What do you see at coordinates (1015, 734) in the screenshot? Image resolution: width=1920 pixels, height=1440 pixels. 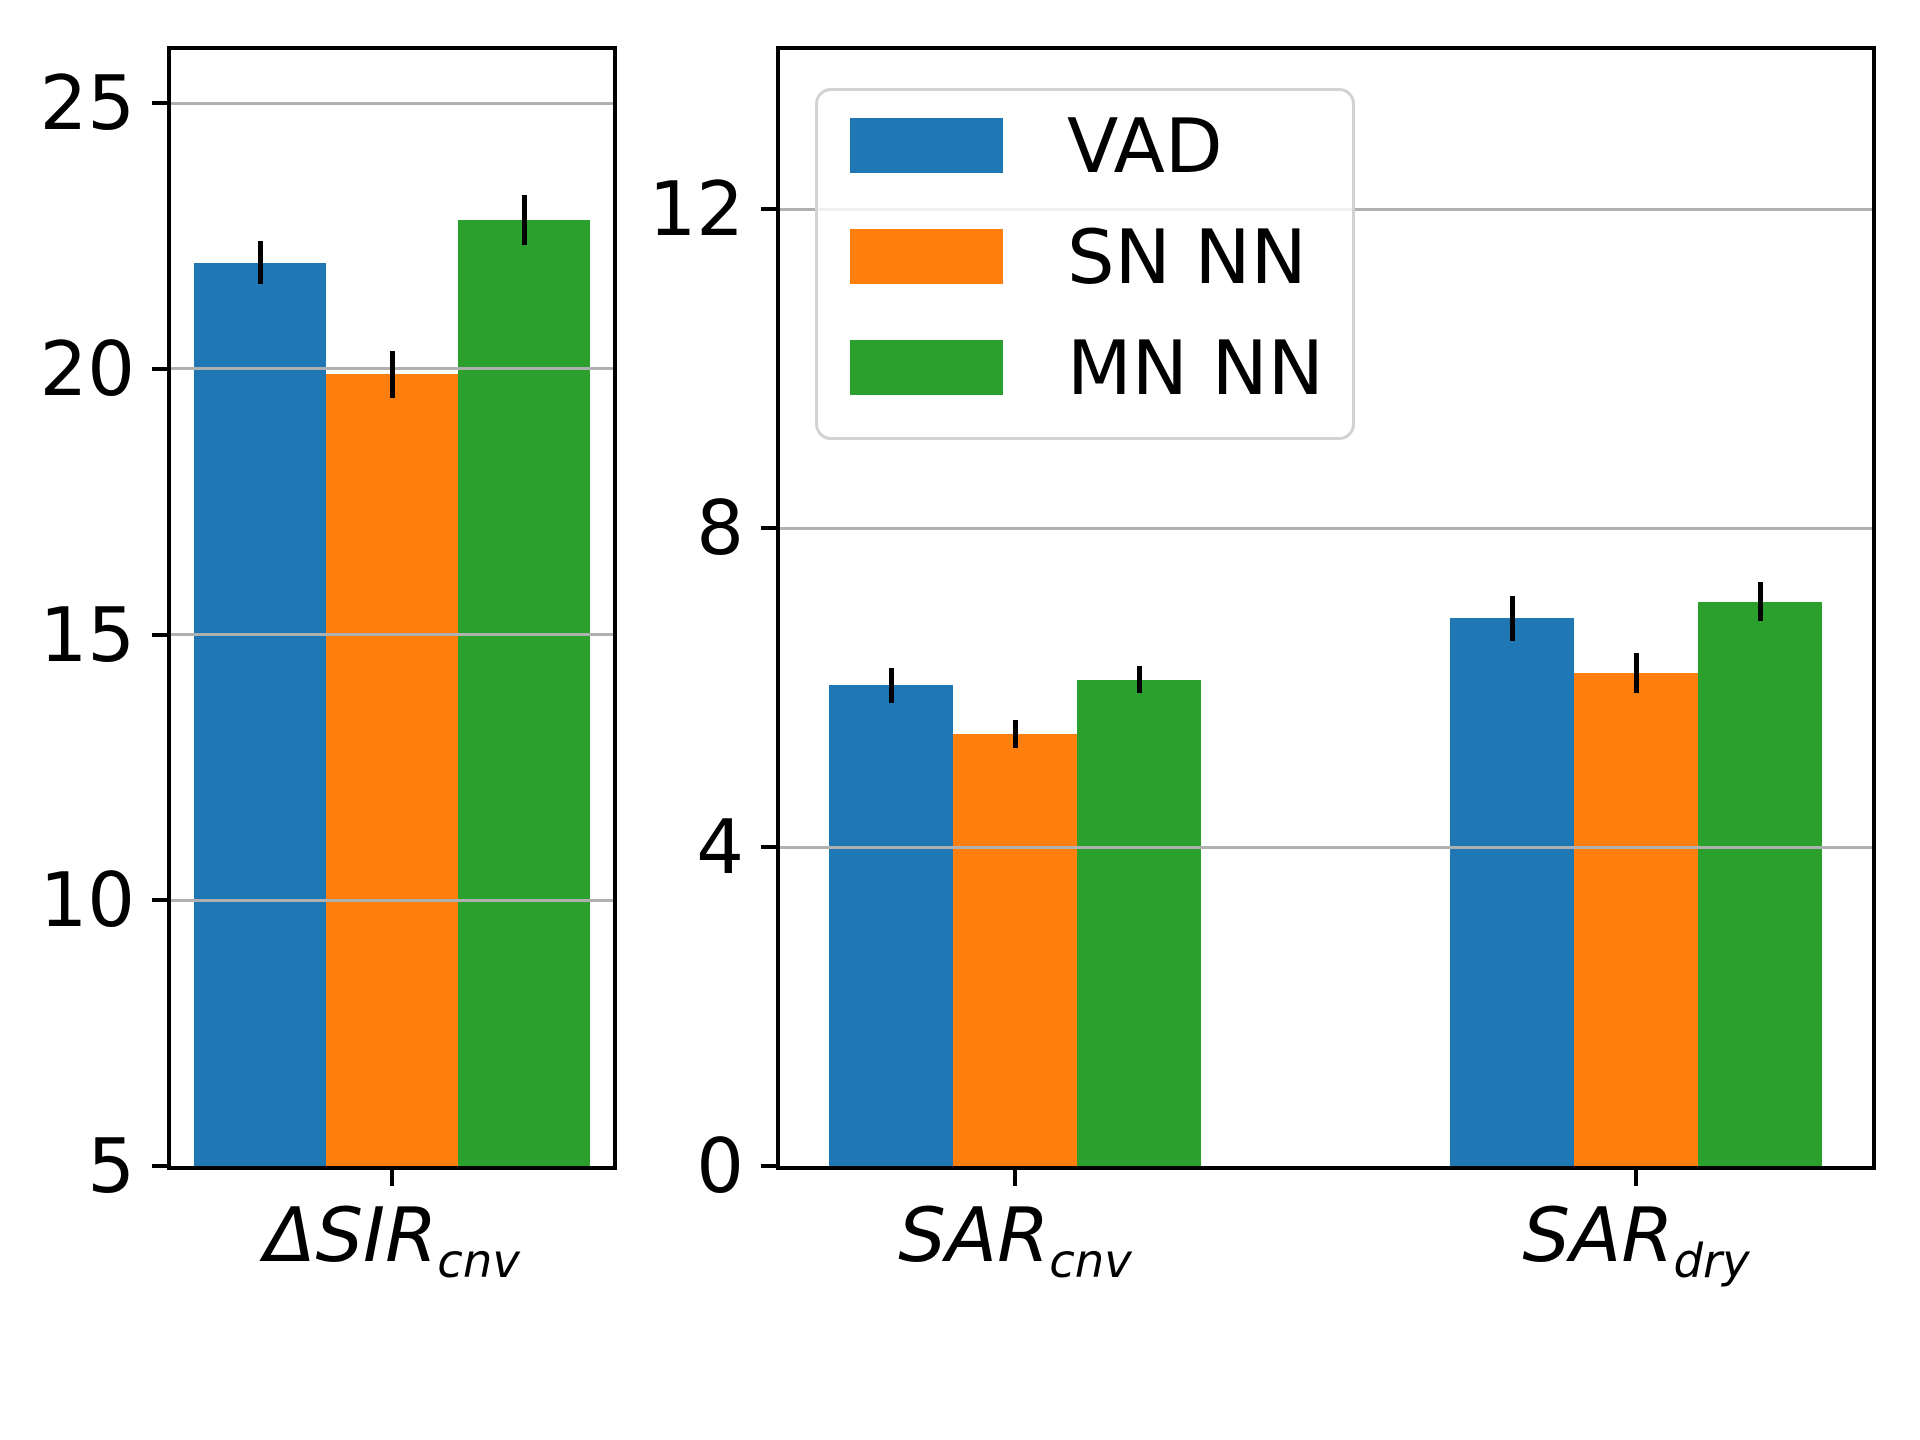 I see `error-bar-sn-nn-sar-cnv` at bounding box center [1015, 734].